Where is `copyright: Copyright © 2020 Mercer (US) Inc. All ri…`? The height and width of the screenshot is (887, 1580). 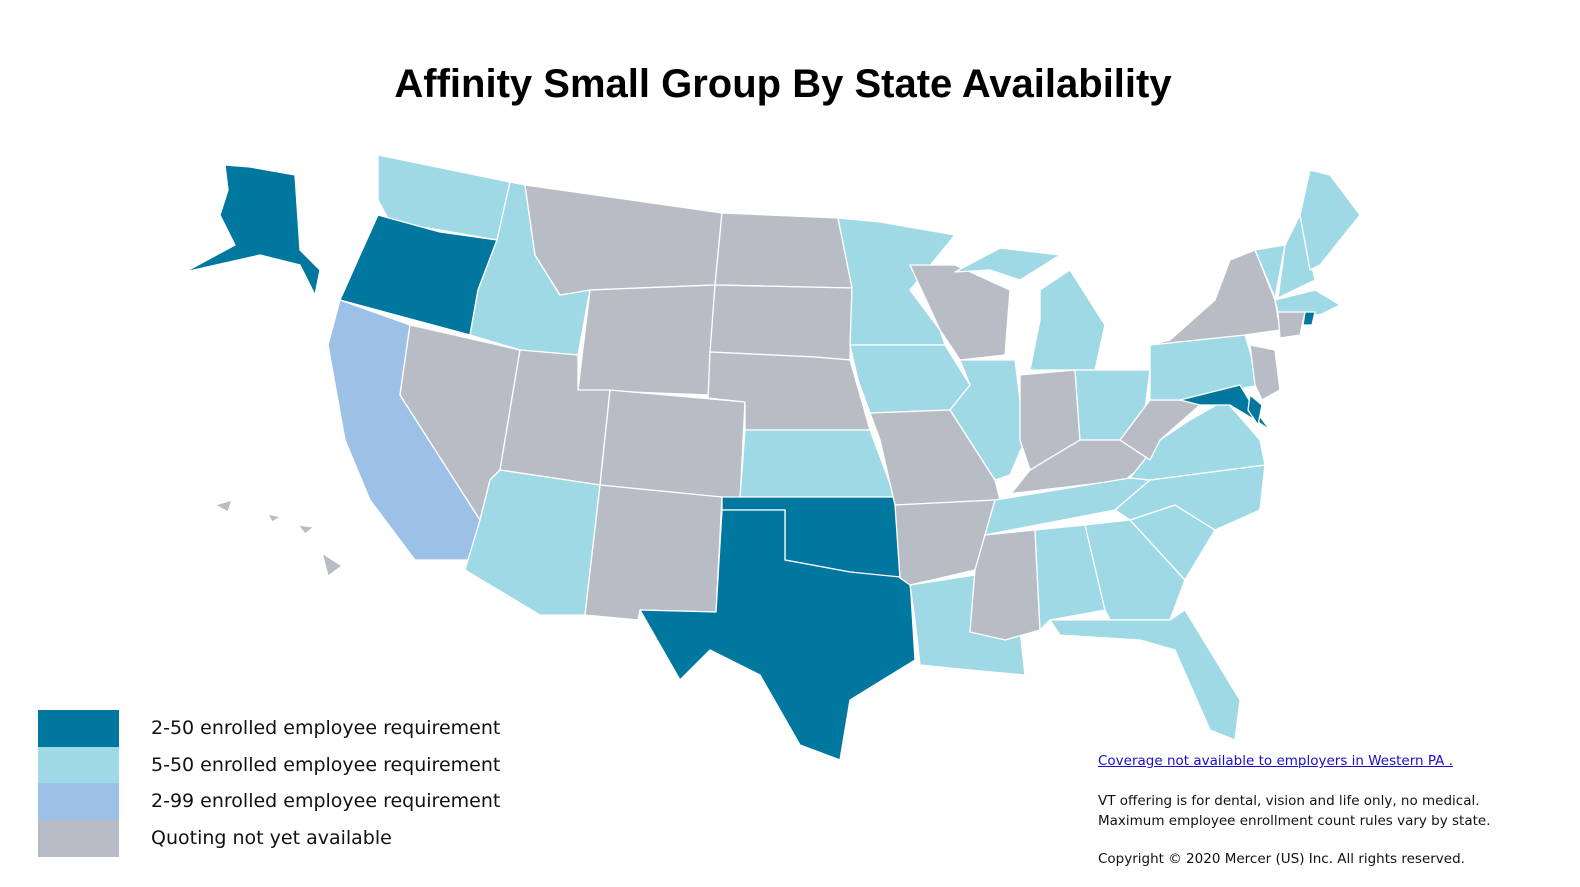 copyright: Copyright © 2020 Mercer (US) Inc. All ri… is located at coordinates (1281, 859).